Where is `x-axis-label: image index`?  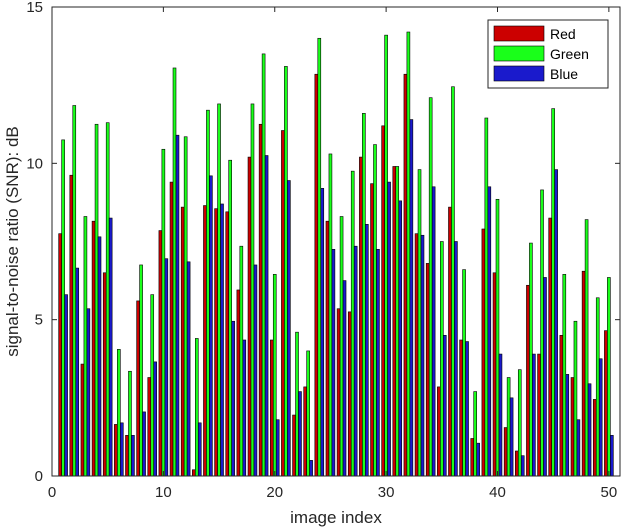
x-axis-label: image index is located at coordinates (336, 517).